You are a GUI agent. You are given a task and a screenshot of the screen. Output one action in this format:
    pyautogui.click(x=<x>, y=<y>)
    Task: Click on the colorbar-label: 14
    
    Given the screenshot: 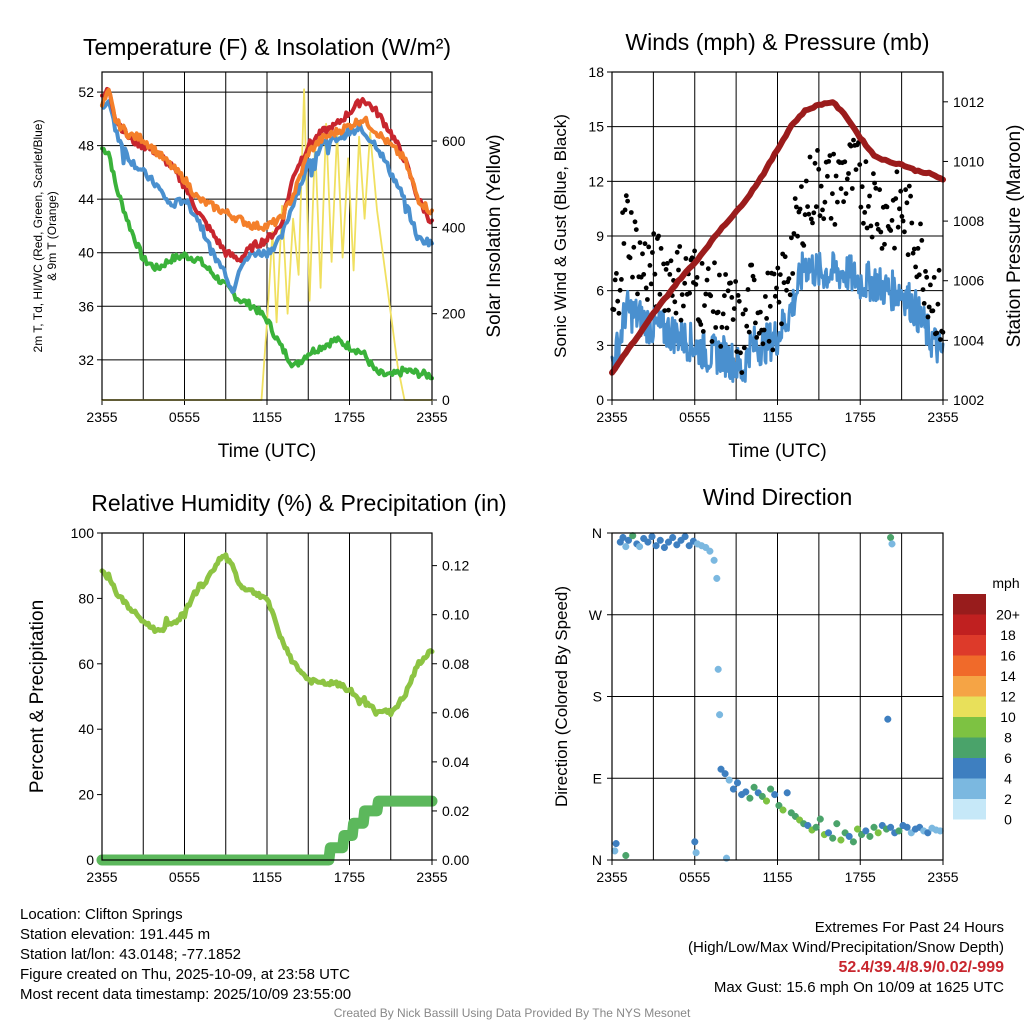 What is the action you would take?
    pyautogui.click(x=1008, y=676)
    